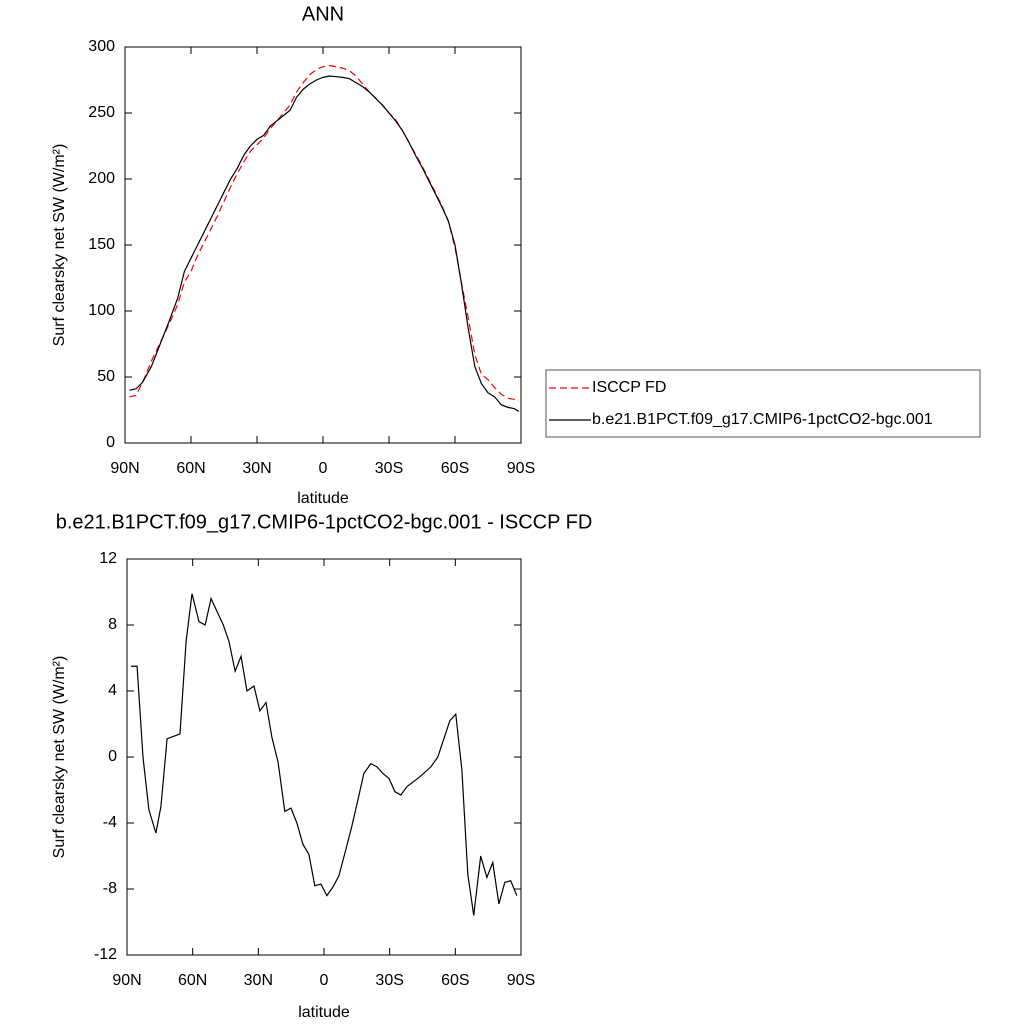 The image size is (1024, 1024). Describe the element at coordinates (323, 14) in the screenshot. I see `chart-title: ANN` at that location.